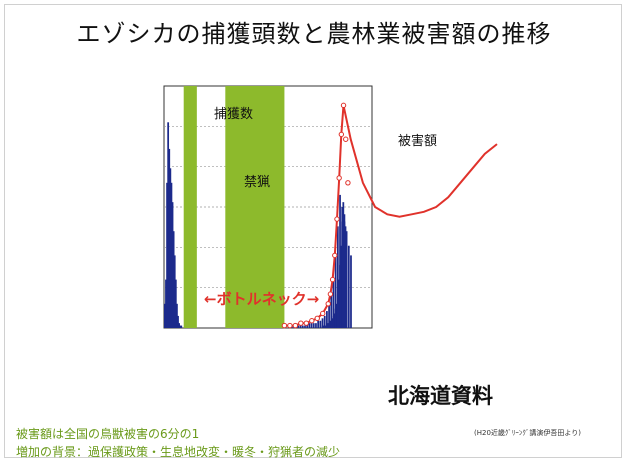 This screenshot has height=464, width=628. I want to click on ban-label: 禁猟, so click(257, 182).